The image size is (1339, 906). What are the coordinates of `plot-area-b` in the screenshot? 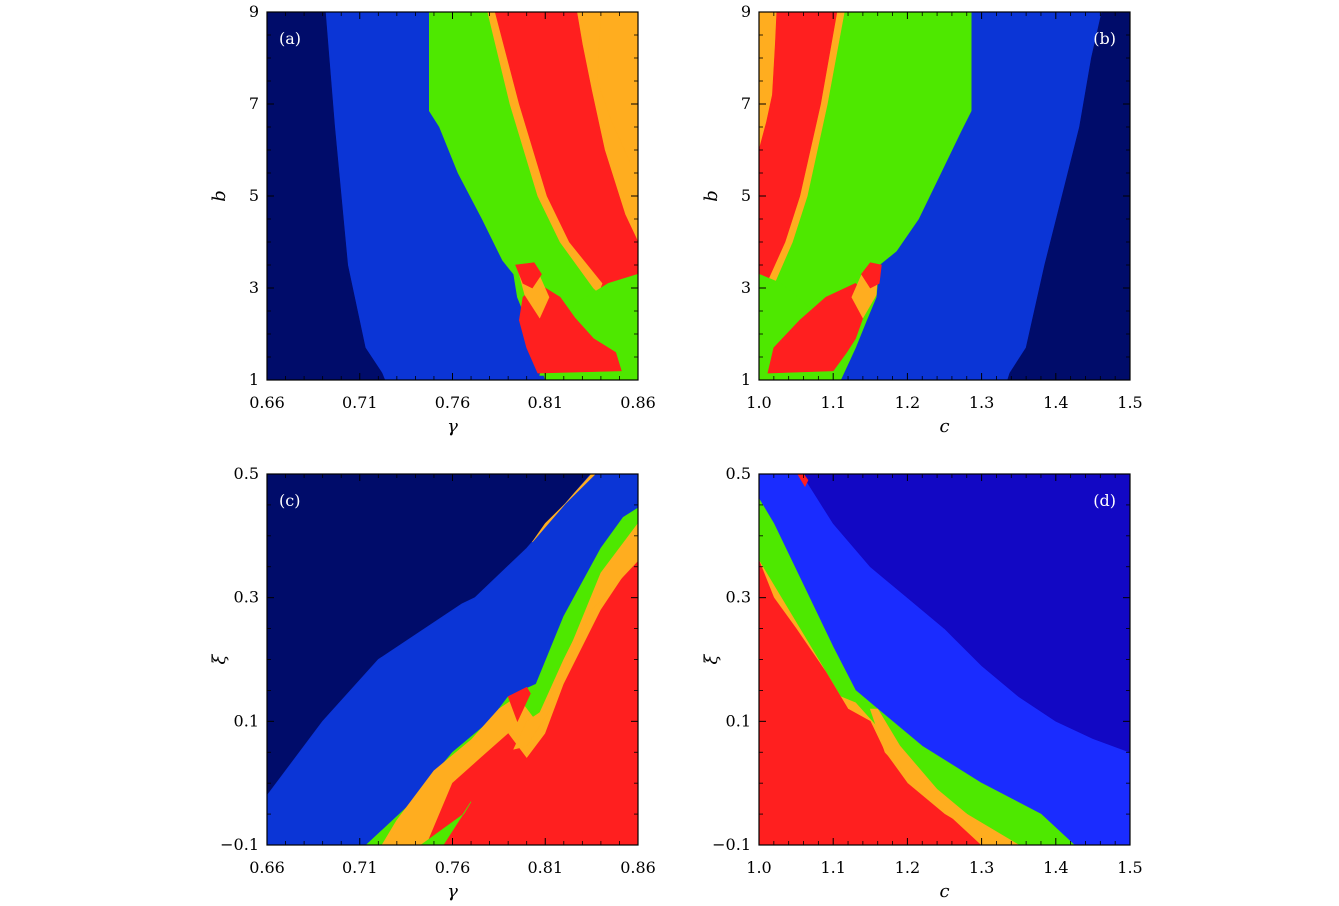 It's located at (944, 196).